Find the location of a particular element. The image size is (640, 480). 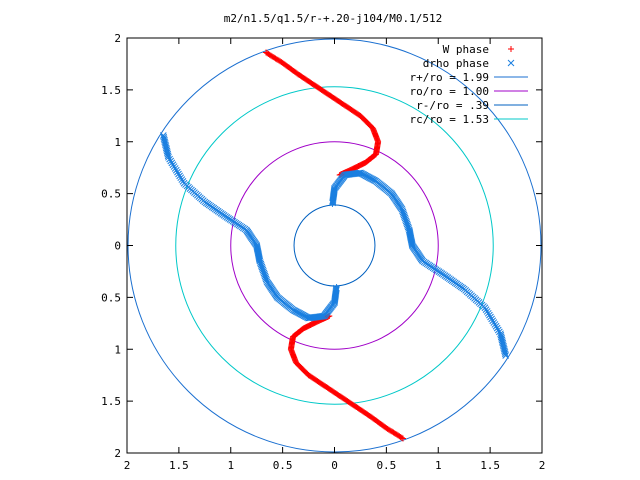

legend-label: r+/ro = 1.99 is located at coordinates (449, 77).